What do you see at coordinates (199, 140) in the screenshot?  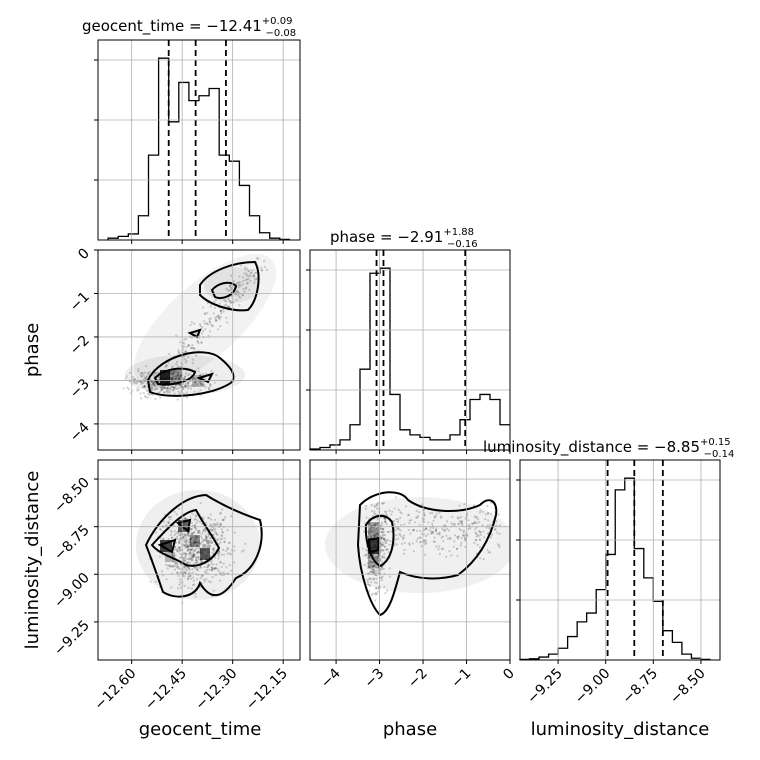 I see `panel-frame-geocent_time` at bounding box center [199, 140].